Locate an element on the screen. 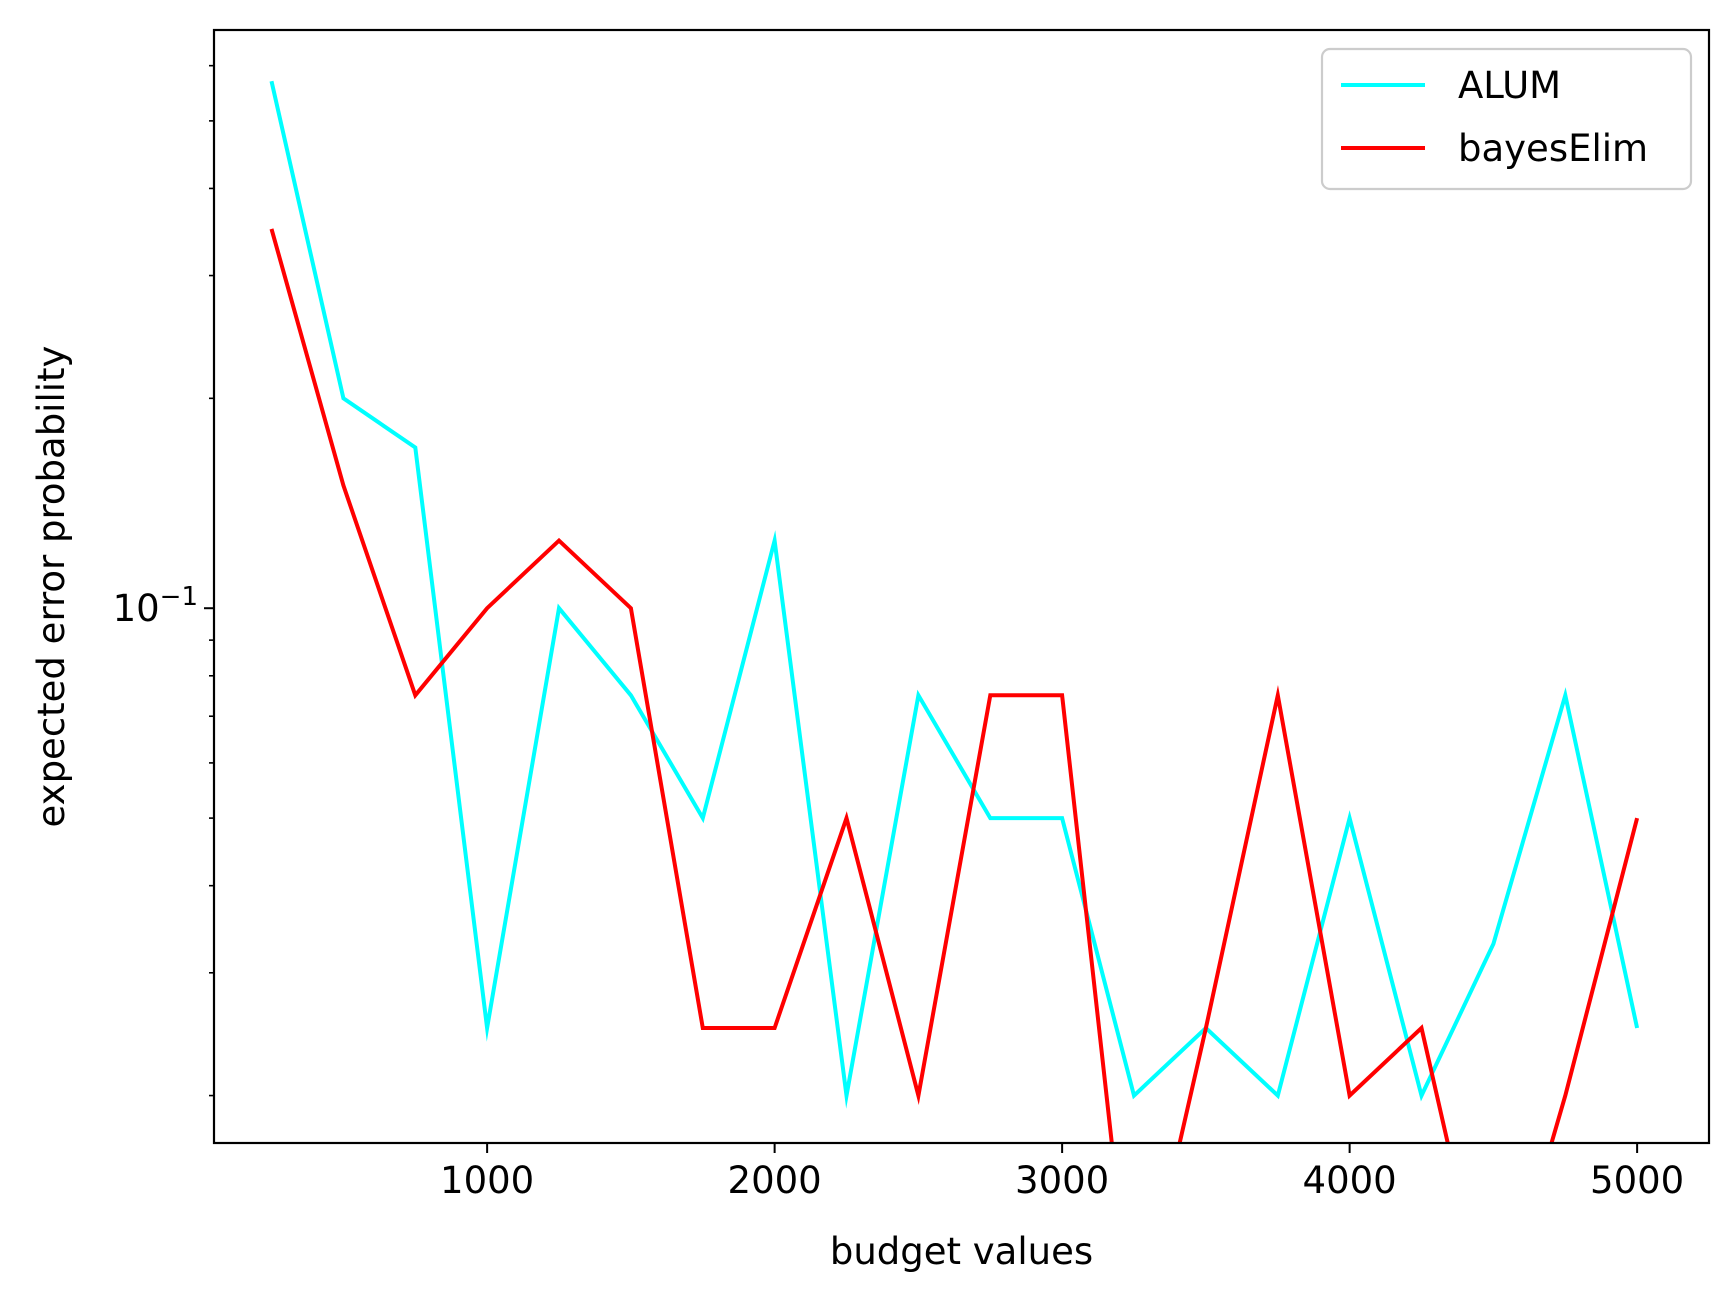 This screenshot has height=1298, width=1731. x-tick-label: 3000 is located at coordinates (1062, 1180).